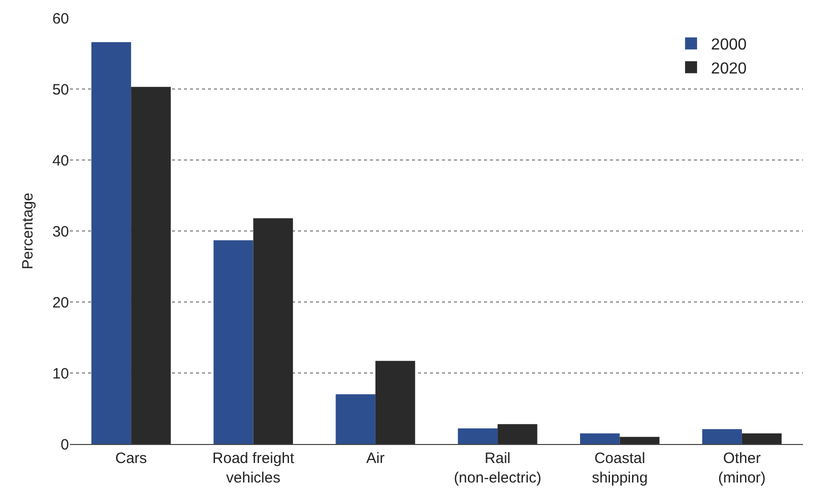 The height and width of the screenshot is (497, 813). What do you see at coordinates (253, 468) in the screenshot?
I see `x-tick-label: Road freight vehicles` at bounding box center [253, 468].